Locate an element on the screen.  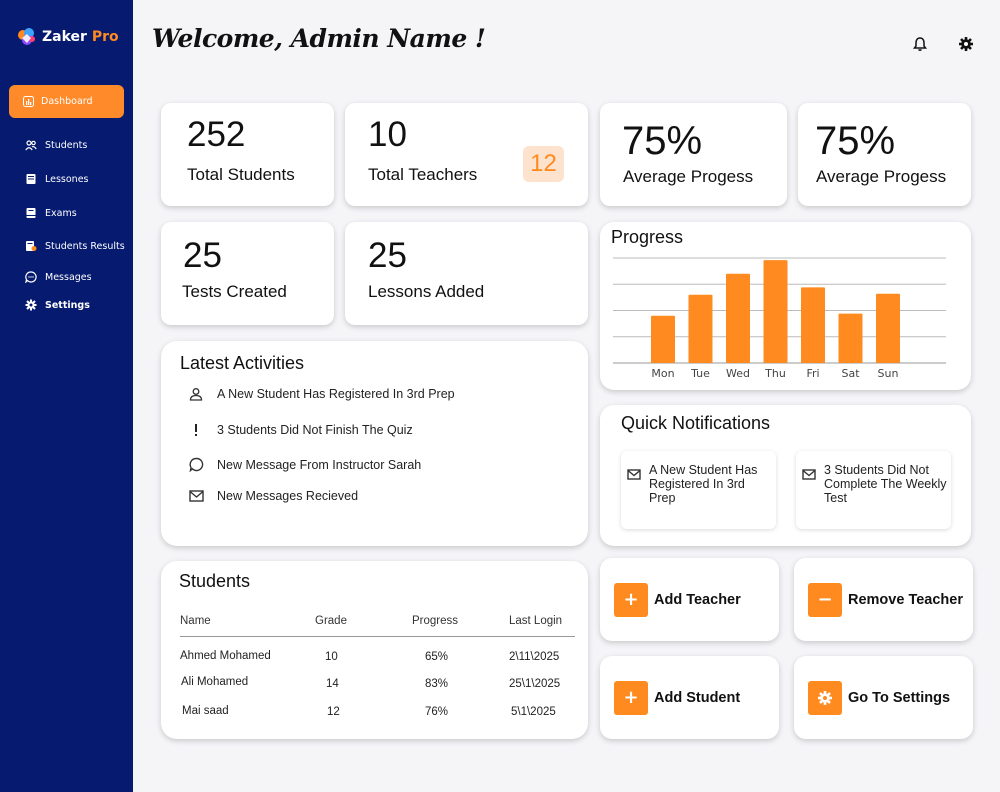
activity-text: 3 Students Did Not Finish The Quiz is located at coordinates (315, 430).